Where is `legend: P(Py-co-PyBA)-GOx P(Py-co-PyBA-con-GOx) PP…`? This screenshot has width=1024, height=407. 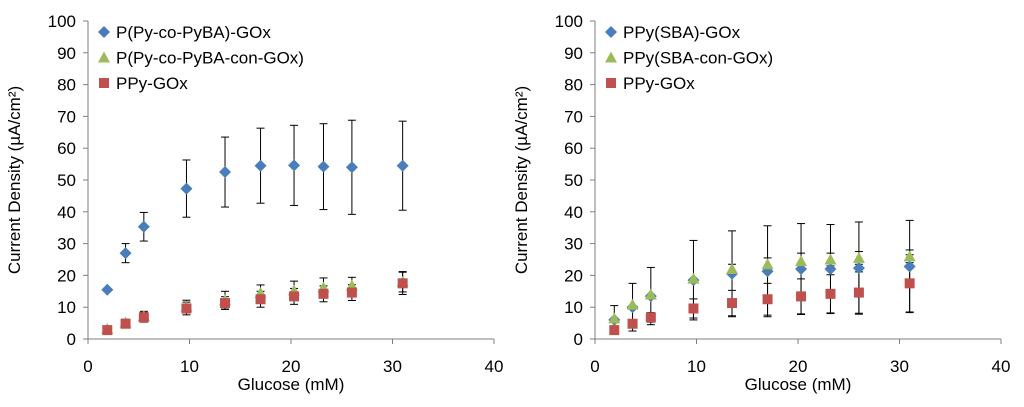
legend: P(Py-co-PyBA)-GOx P(Py-co-PyBA-con-GOx) PP… is located at coordinates (201, 58).